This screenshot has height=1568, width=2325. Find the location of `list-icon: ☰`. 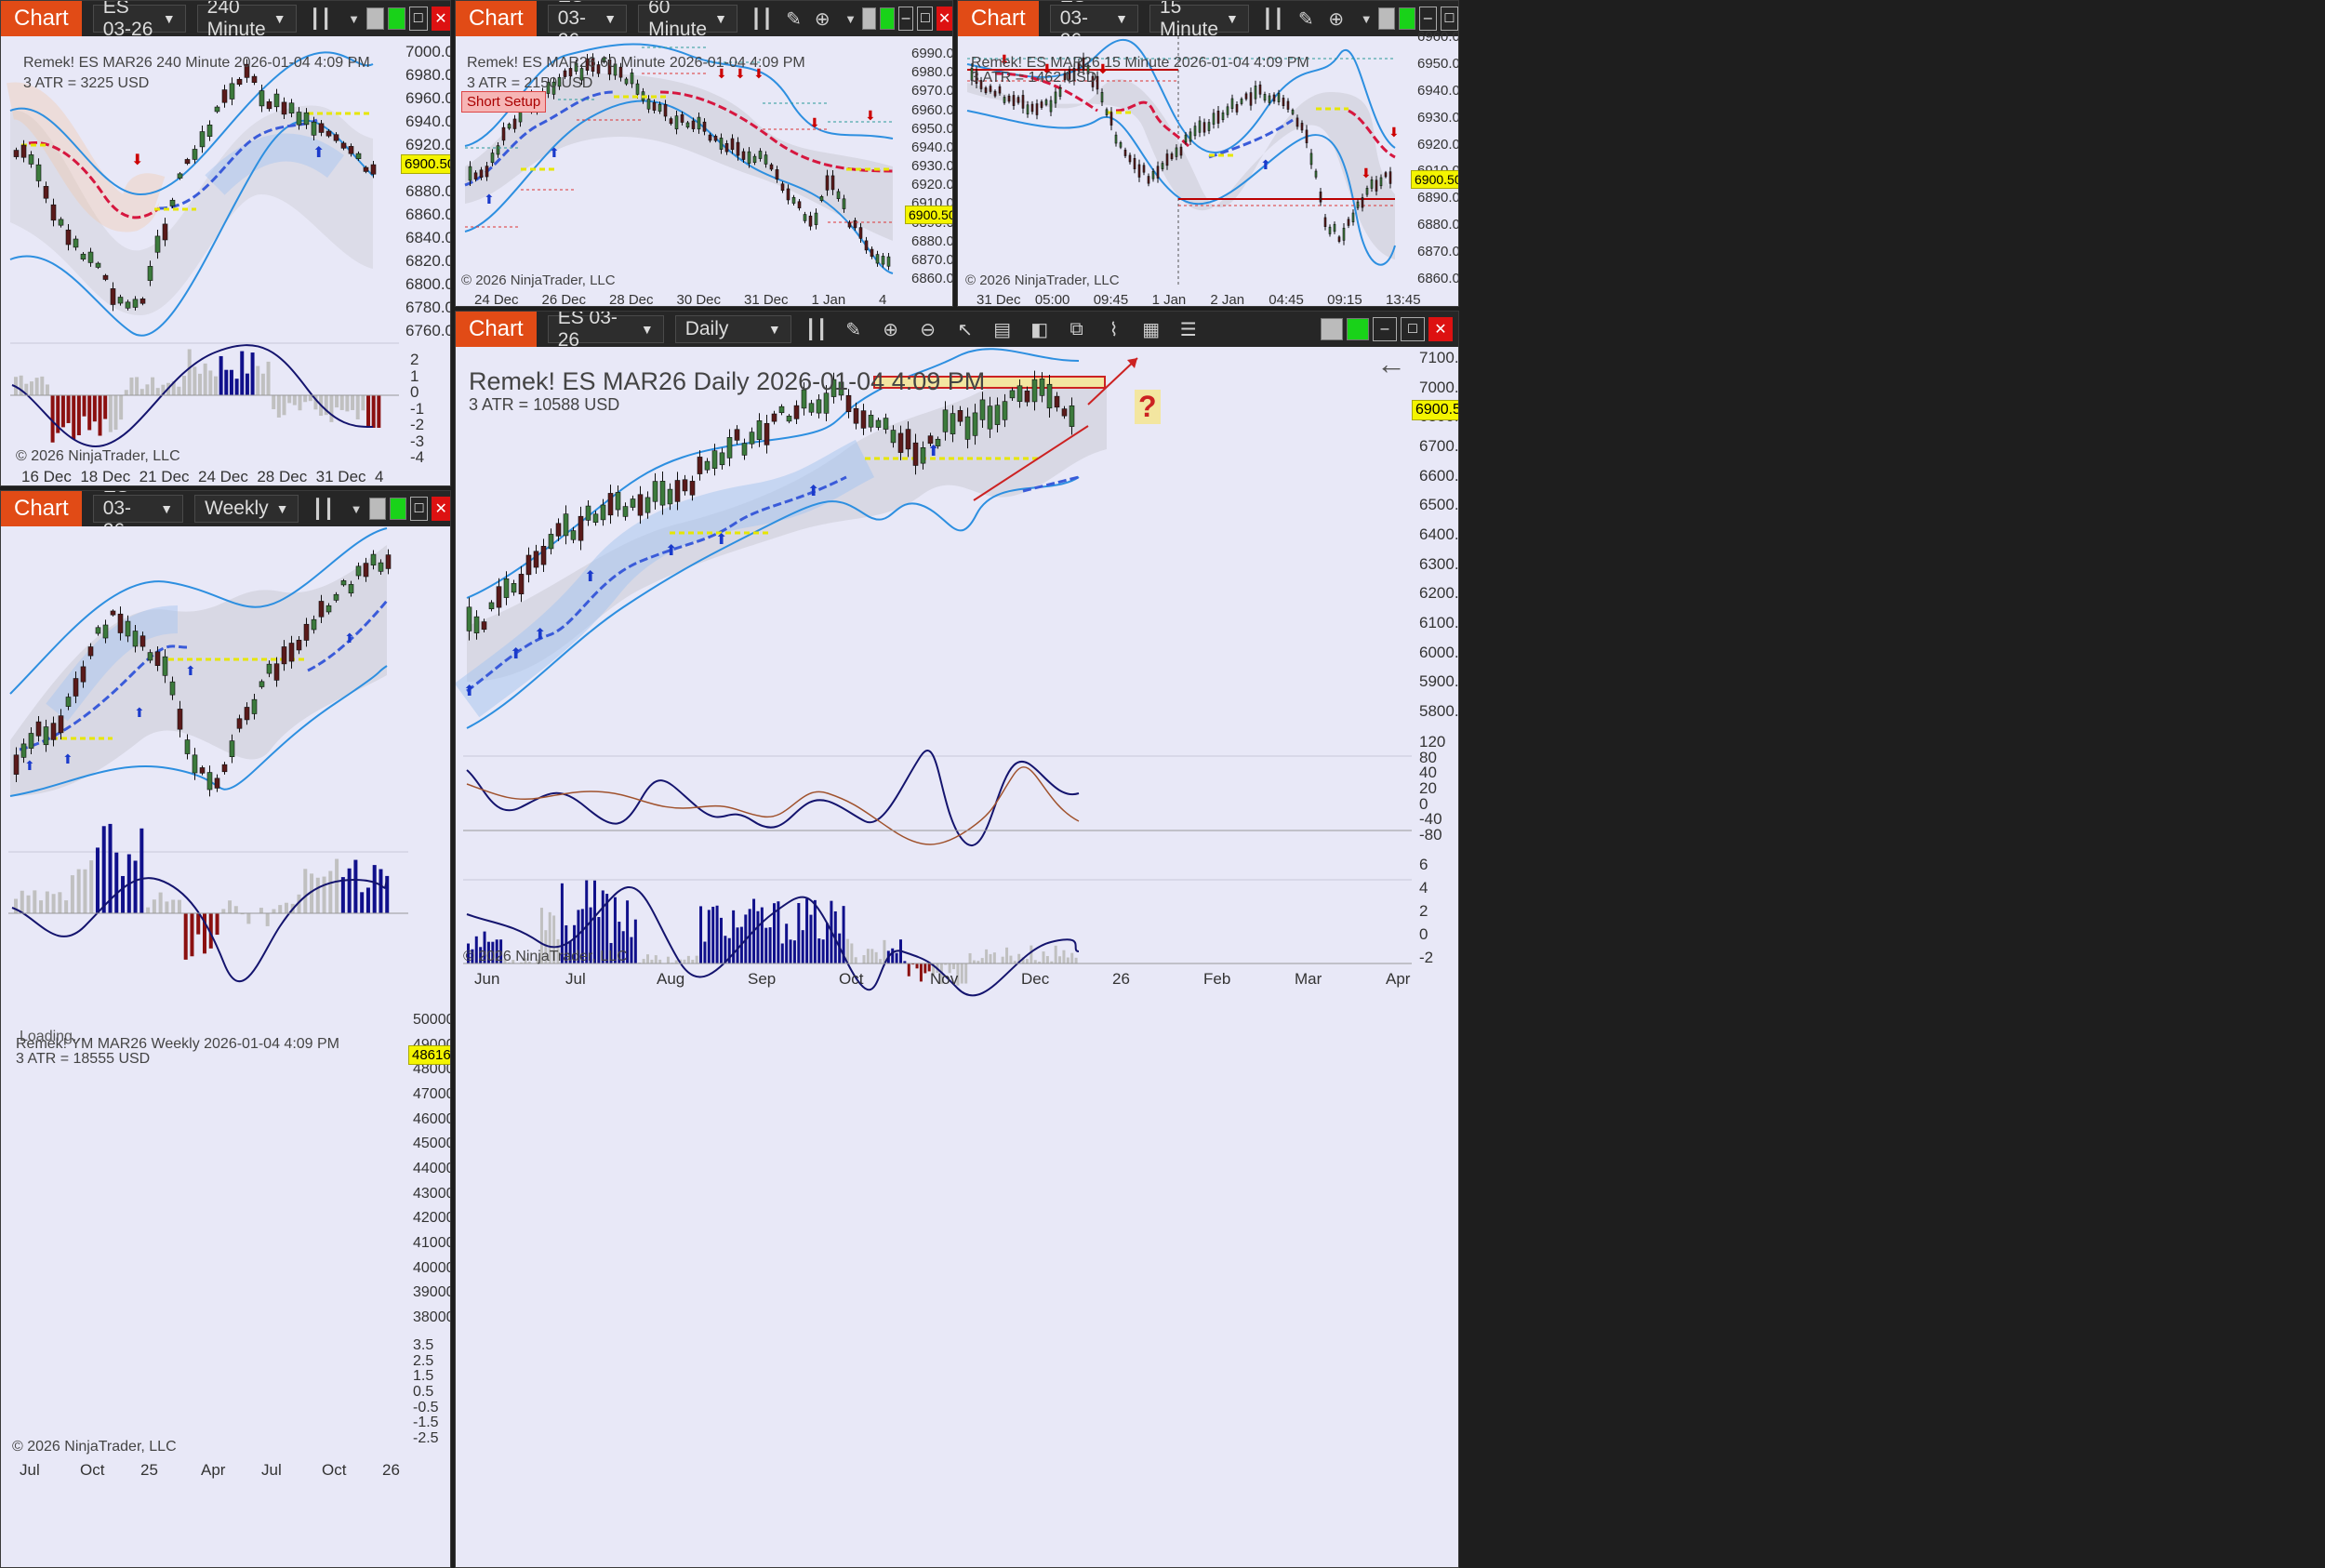

list-icon: ☰ is located at coordinates (1188, 329).